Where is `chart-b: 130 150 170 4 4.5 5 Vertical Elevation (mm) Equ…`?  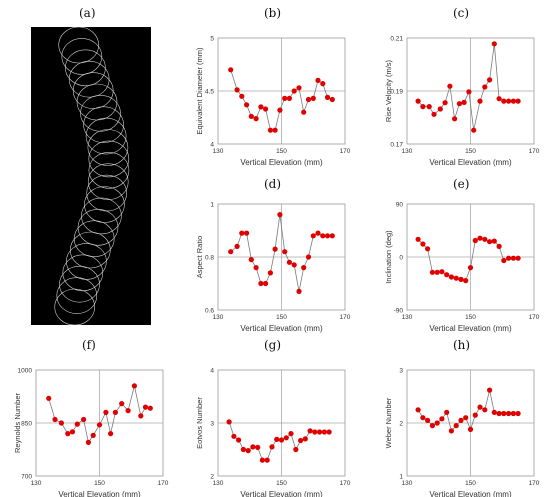
chart-b: 130 150 170 4 4.5 5 Vertical Elevation (mm) Equ… is located at coordinates (273, 102).